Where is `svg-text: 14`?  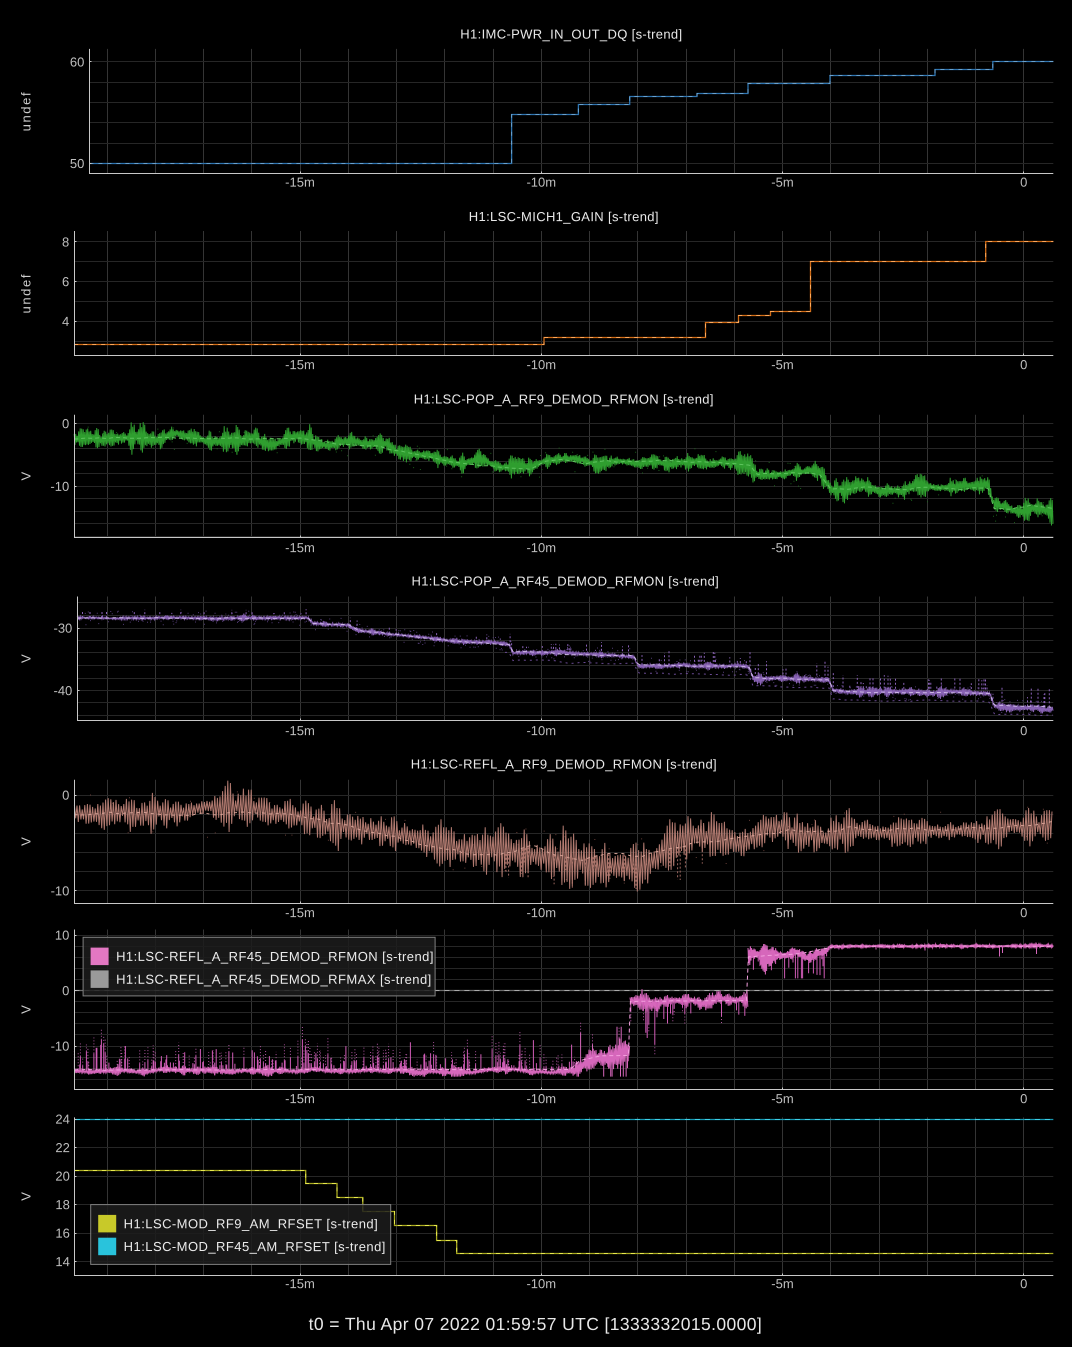
svg-text: 14 is located at coordinates (62, 1261).